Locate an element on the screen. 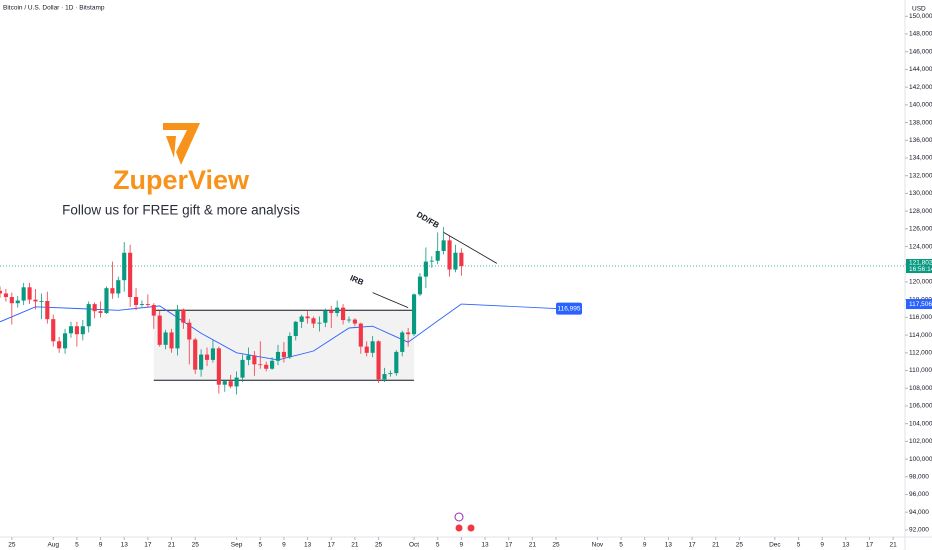  projection-box is located at coordinates (569, 308).